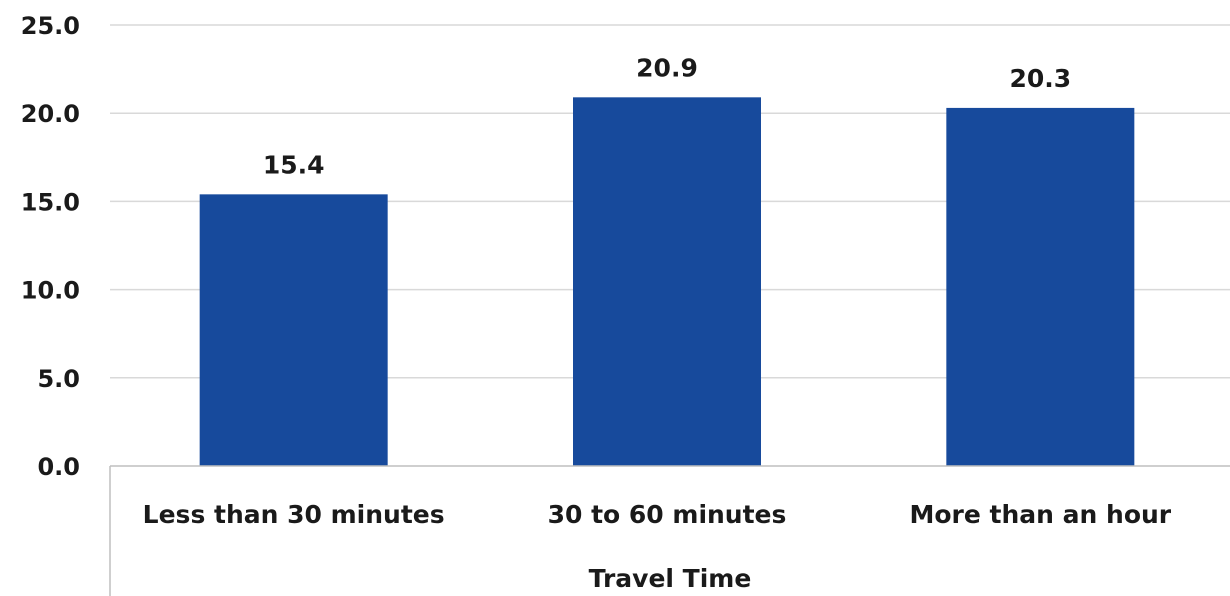  Describe the element at coordinates (294, 164) in the screenshot. I see `data-label: 15.4` at that location.